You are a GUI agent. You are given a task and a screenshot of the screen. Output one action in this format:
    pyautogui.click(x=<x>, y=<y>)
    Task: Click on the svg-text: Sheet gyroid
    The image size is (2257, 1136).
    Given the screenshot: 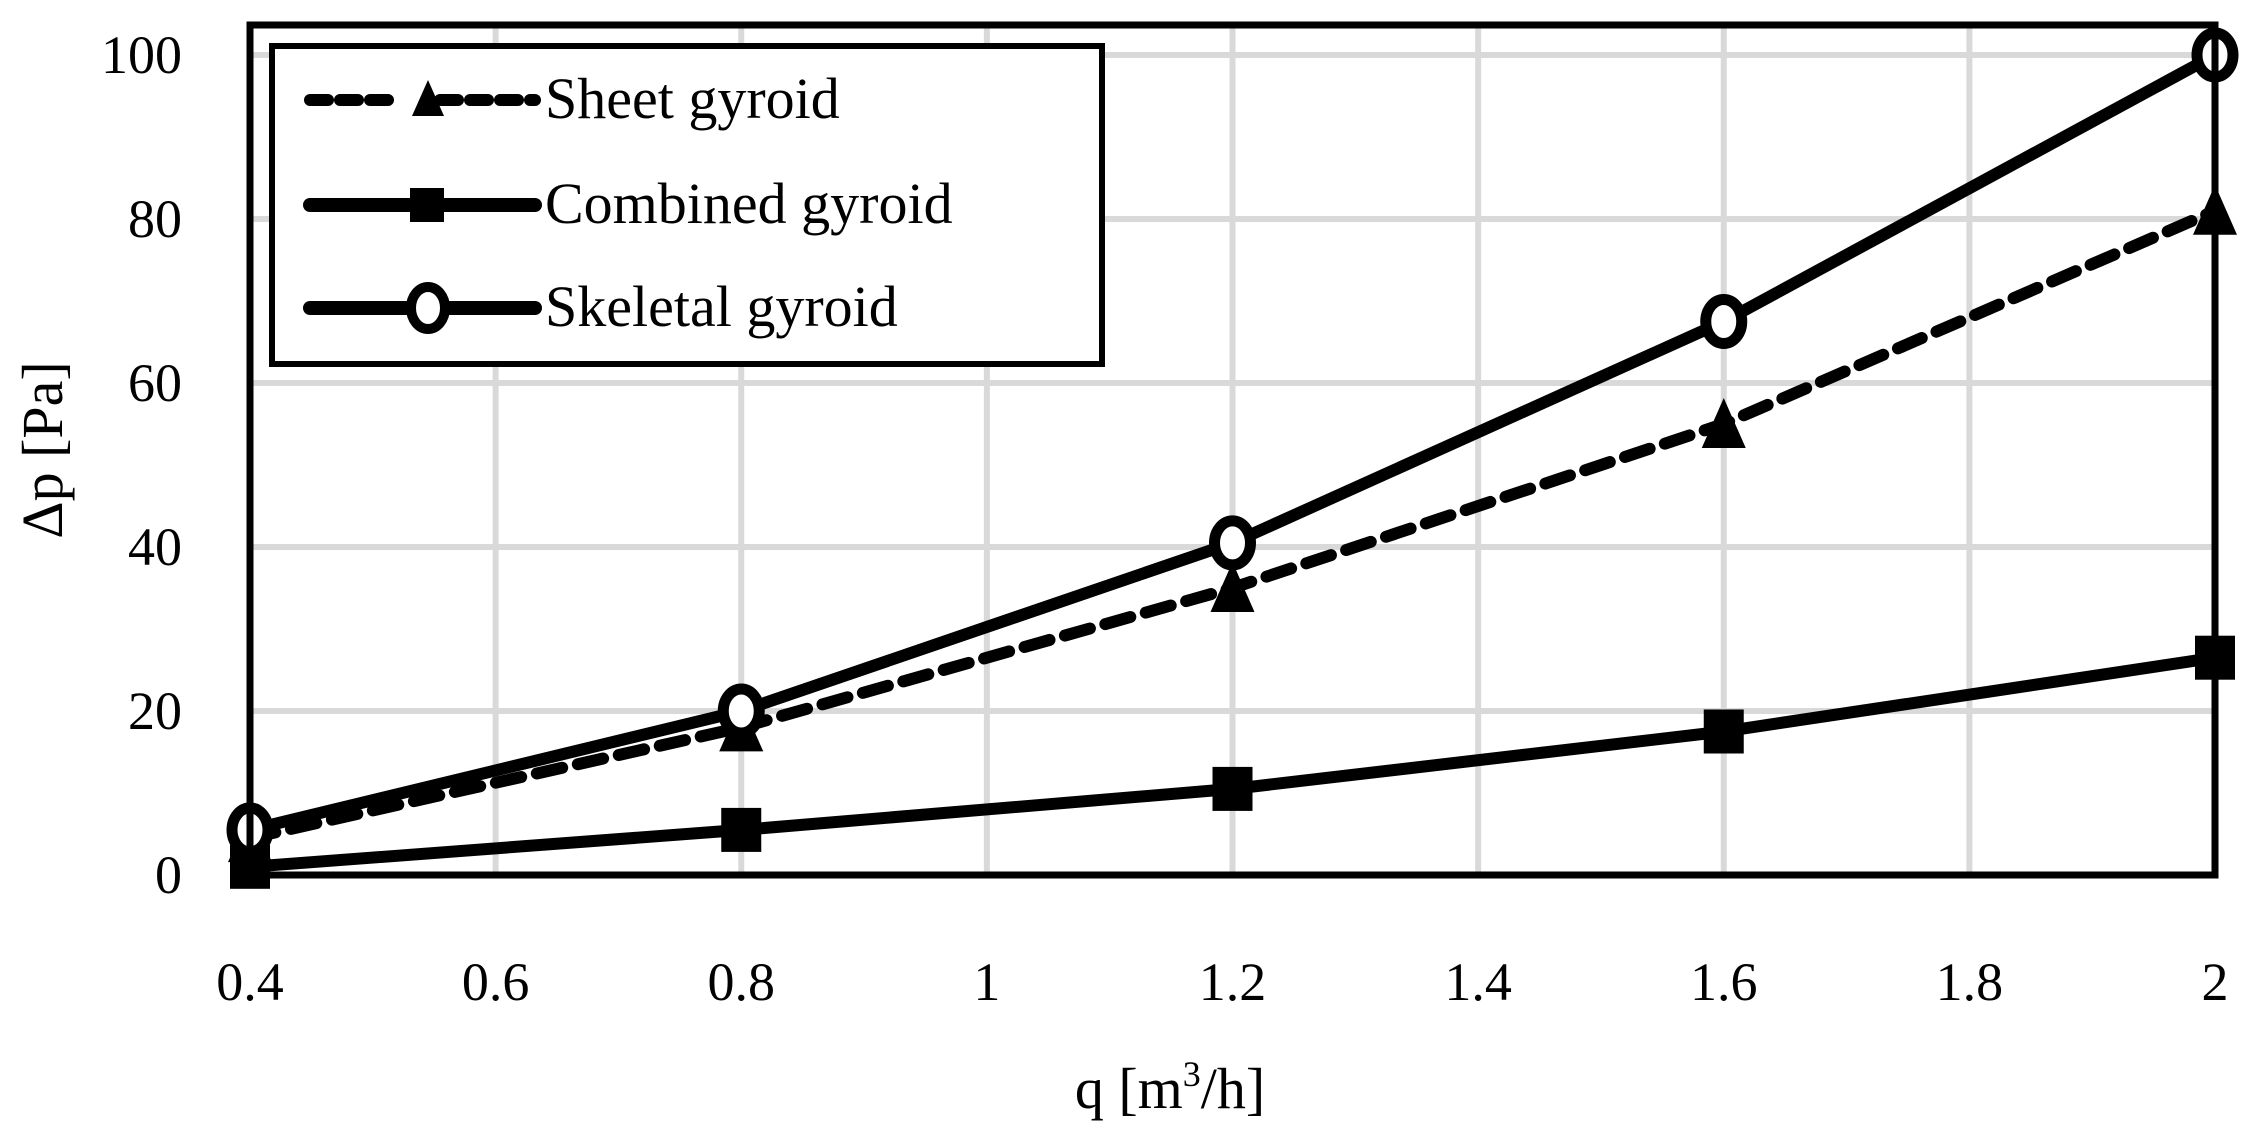 What is the action you would take?
    pyautogui.click(x=692, y=98)
    